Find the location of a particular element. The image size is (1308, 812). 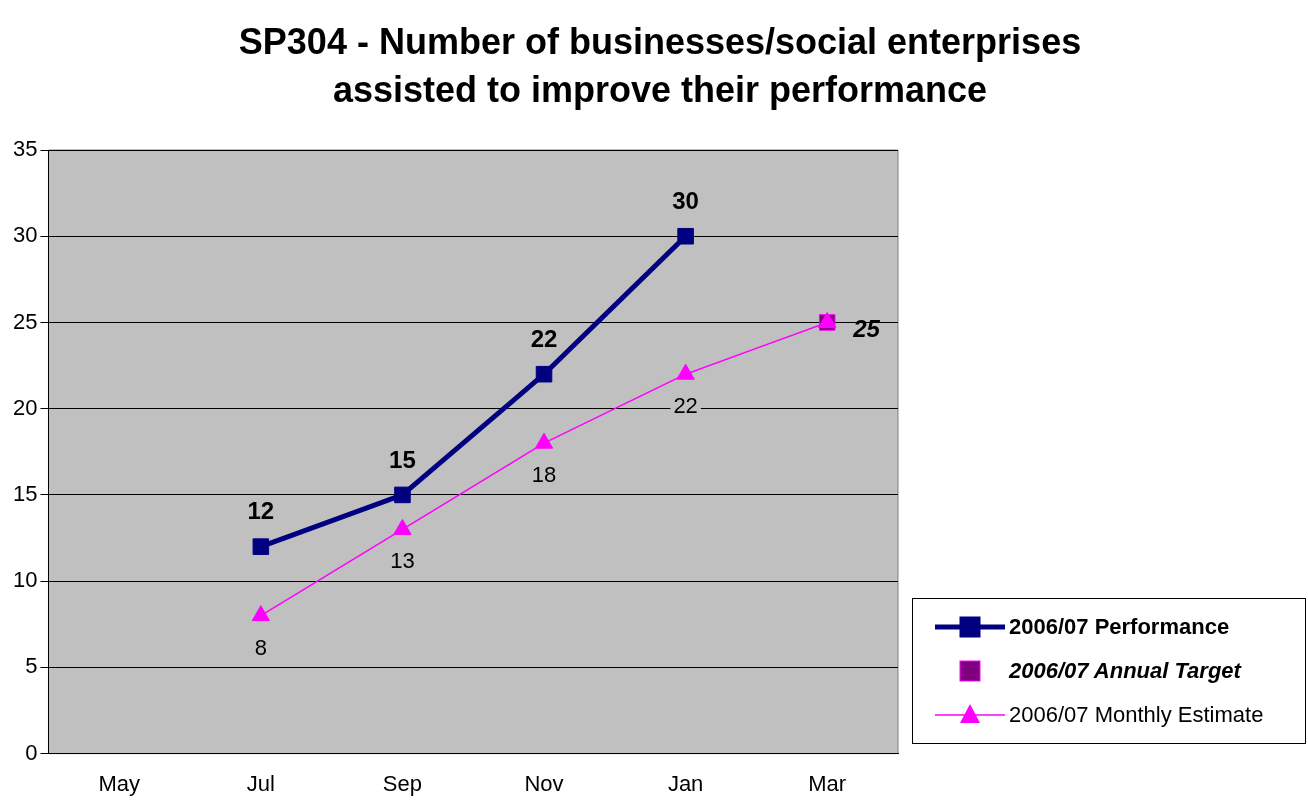

legend-label: 2006/07 Annual Target is located at coordinates (1125, 671).